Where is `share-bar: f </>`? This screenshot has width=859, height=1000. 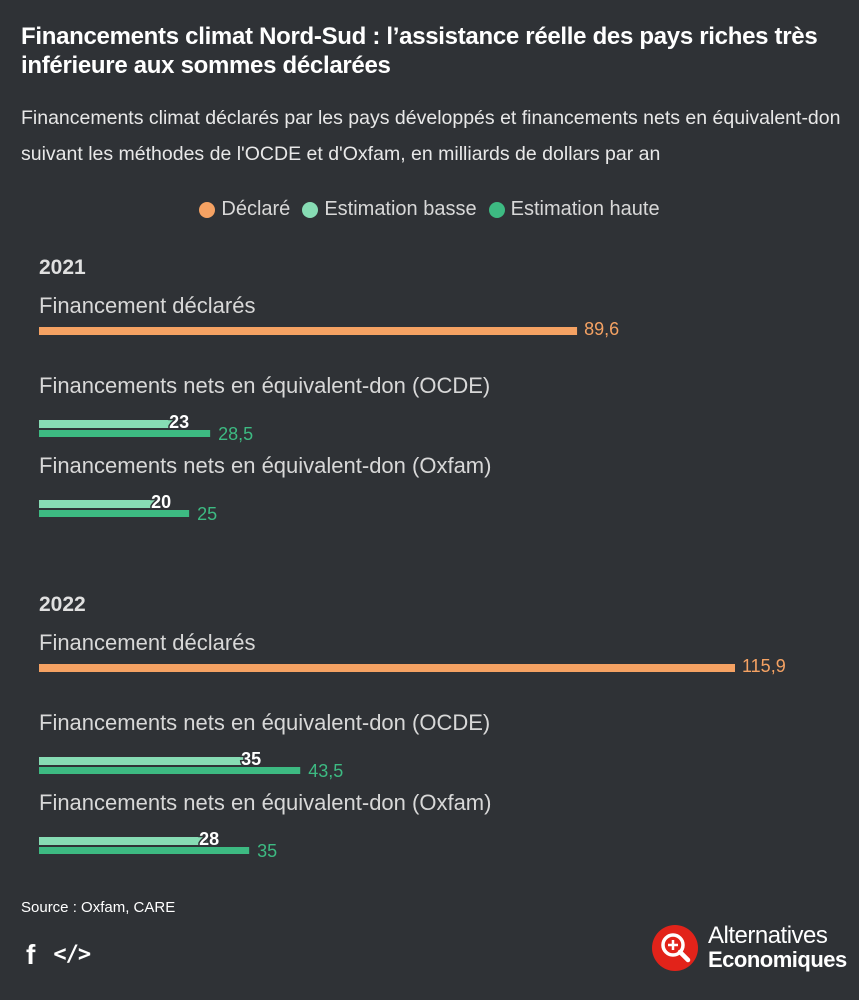 share-bar: f </> is located at coordinates (58, 954).